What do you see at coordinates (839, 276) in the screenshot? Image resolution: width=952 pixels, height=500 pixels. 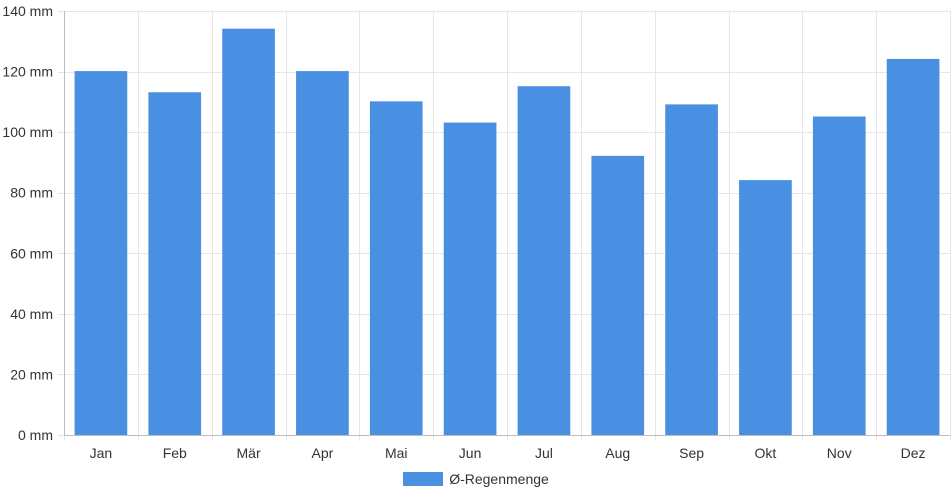 I see `bar-Nov` at bounding box center [839, 276].